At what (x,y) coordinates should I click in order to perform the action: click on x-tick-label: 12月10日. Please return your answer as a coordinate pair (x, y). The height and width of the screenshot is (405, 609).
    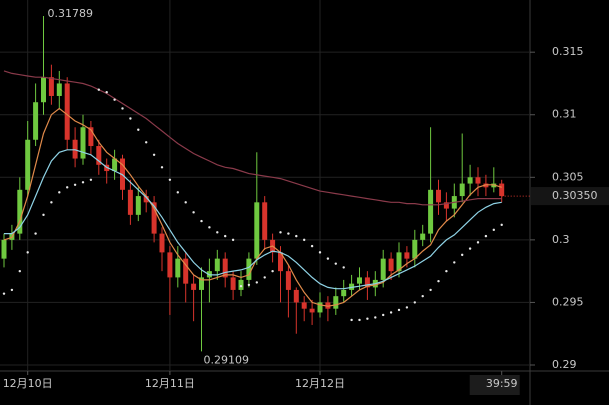
    Looking at the image, I should click on (28, 383).